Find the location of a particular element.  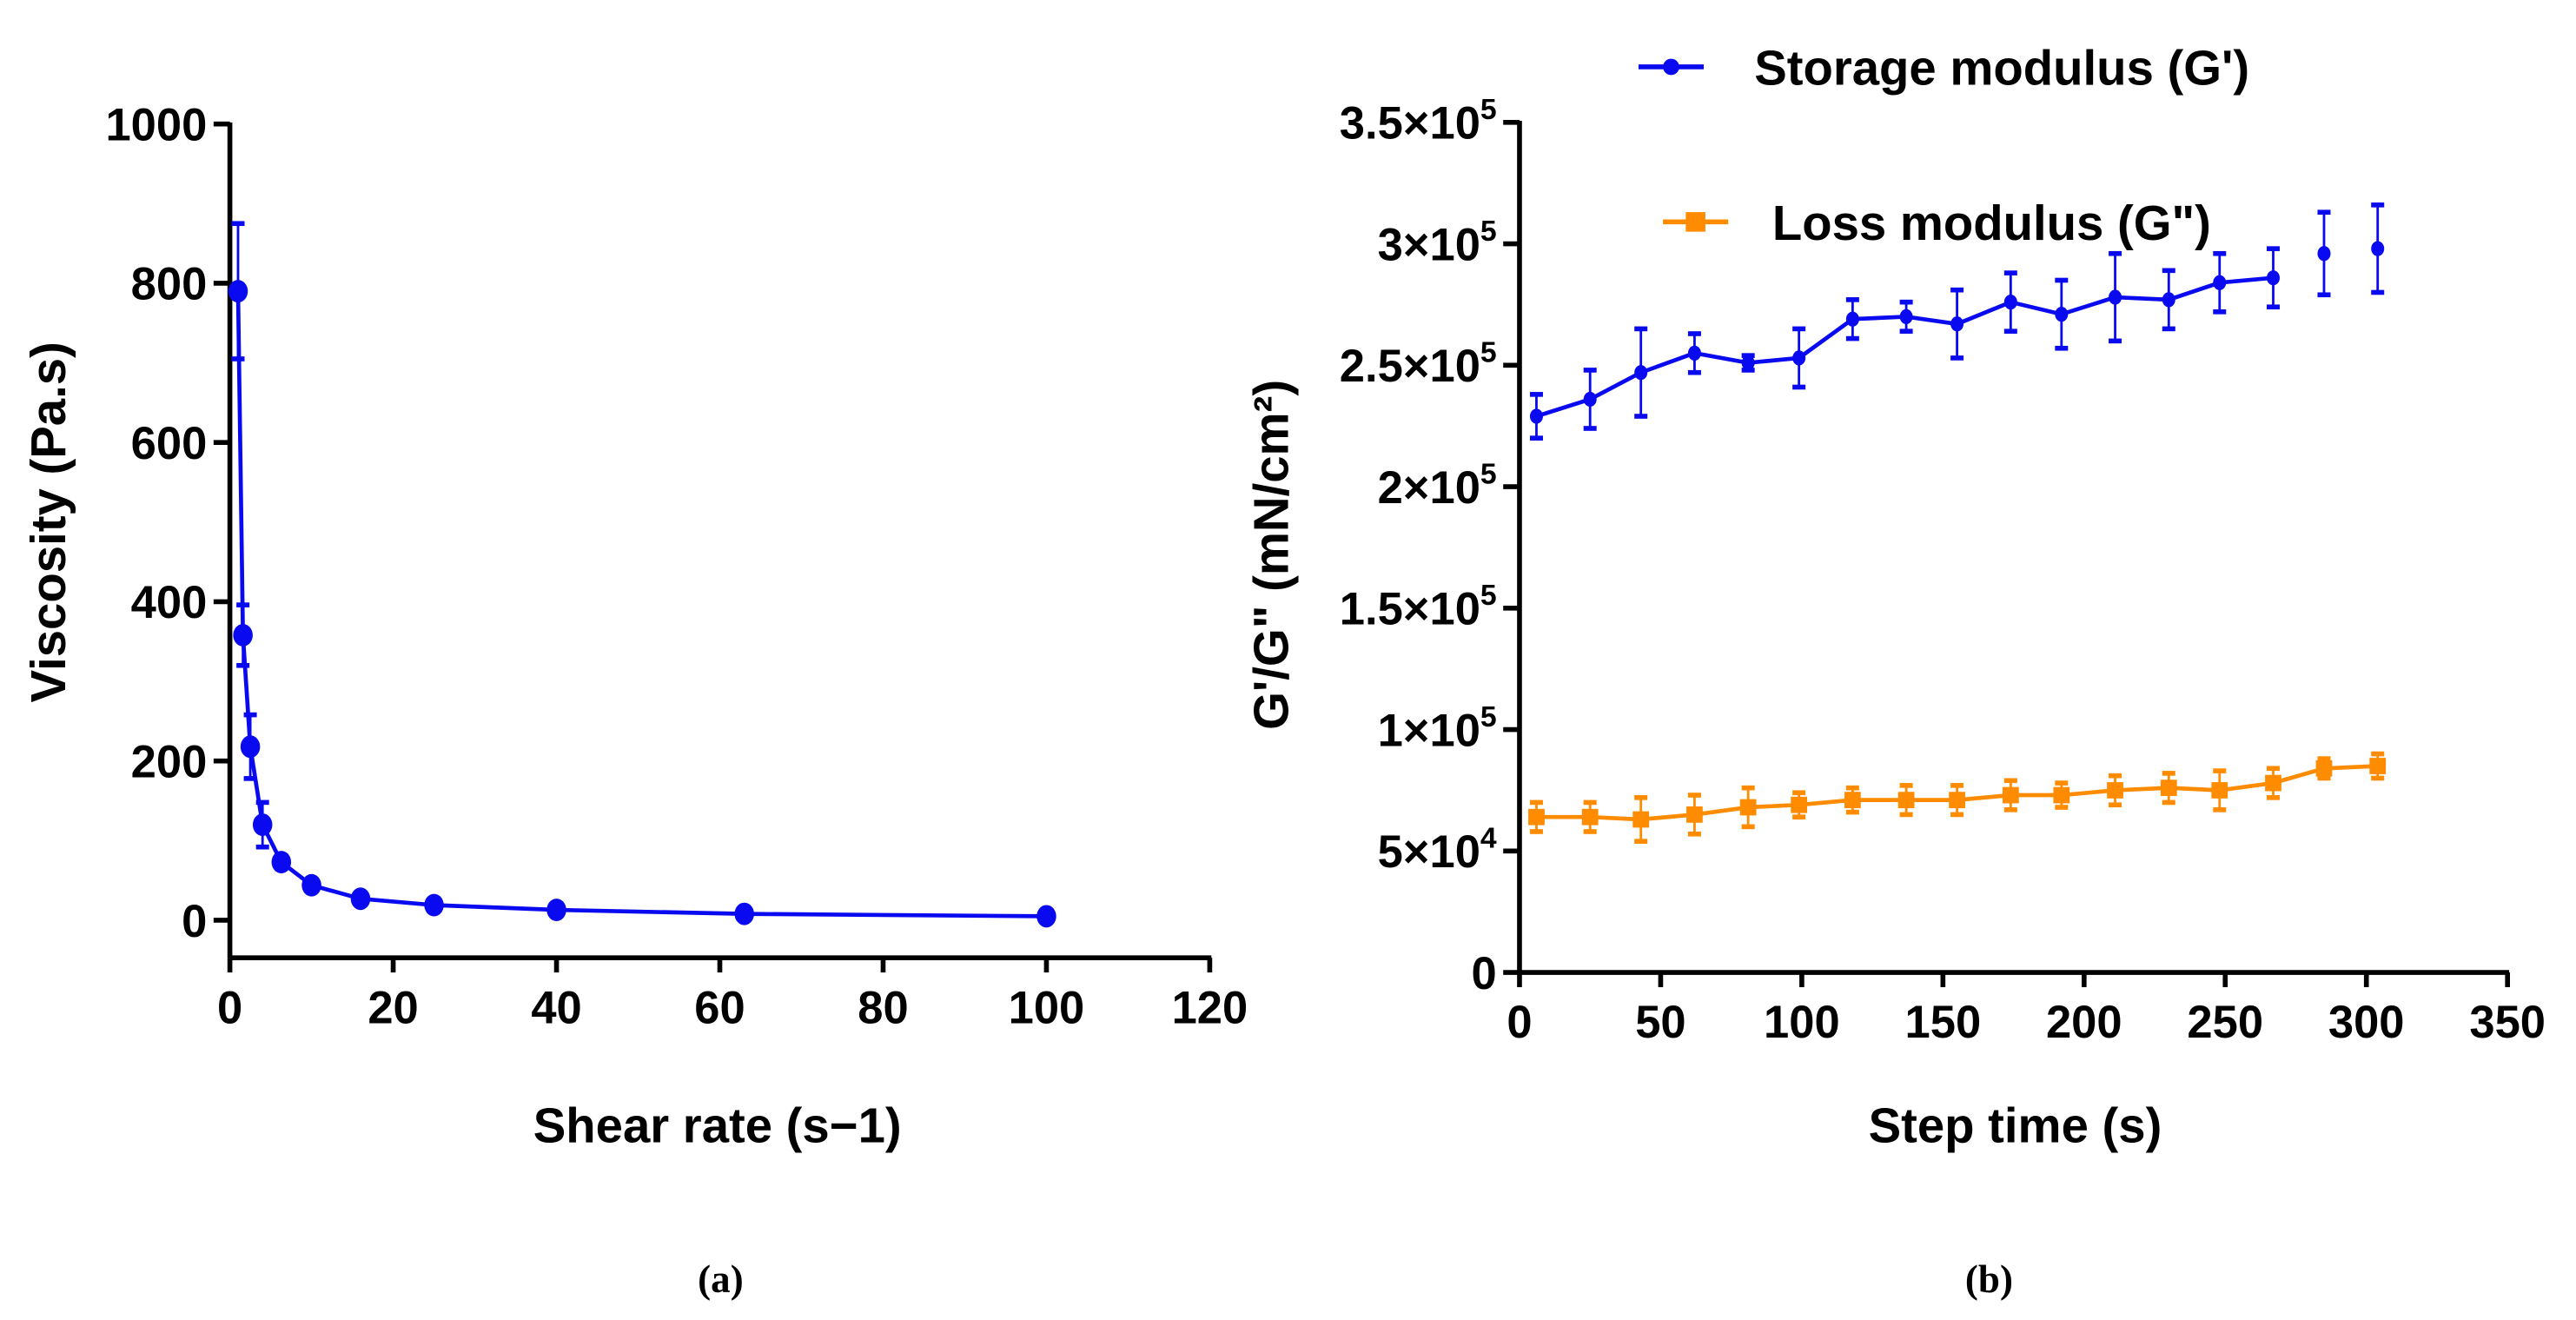

y-tick-label: 1000 is located at coordinates (156, 125).